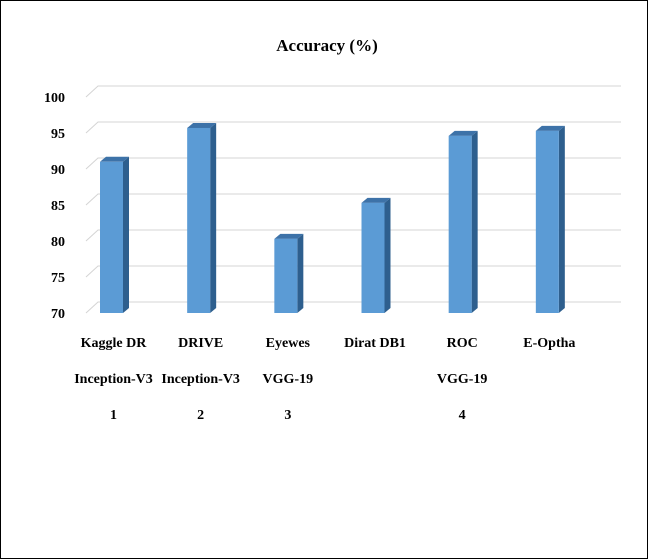 This screenshot has width=648, height=559. What do you see at coordinates (200, 343) in the screenshot?
I see `x-category-label-1: DRIVE` at bounding box center [200, 343].